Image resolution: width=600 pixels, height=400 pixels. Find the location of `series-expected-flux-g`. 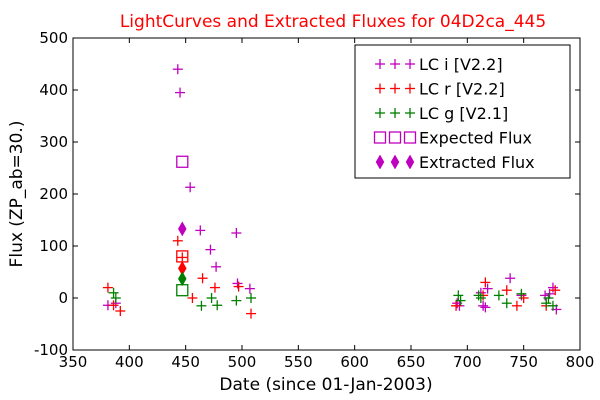

series-expected-flux-g is located at coordinates (182, 290).